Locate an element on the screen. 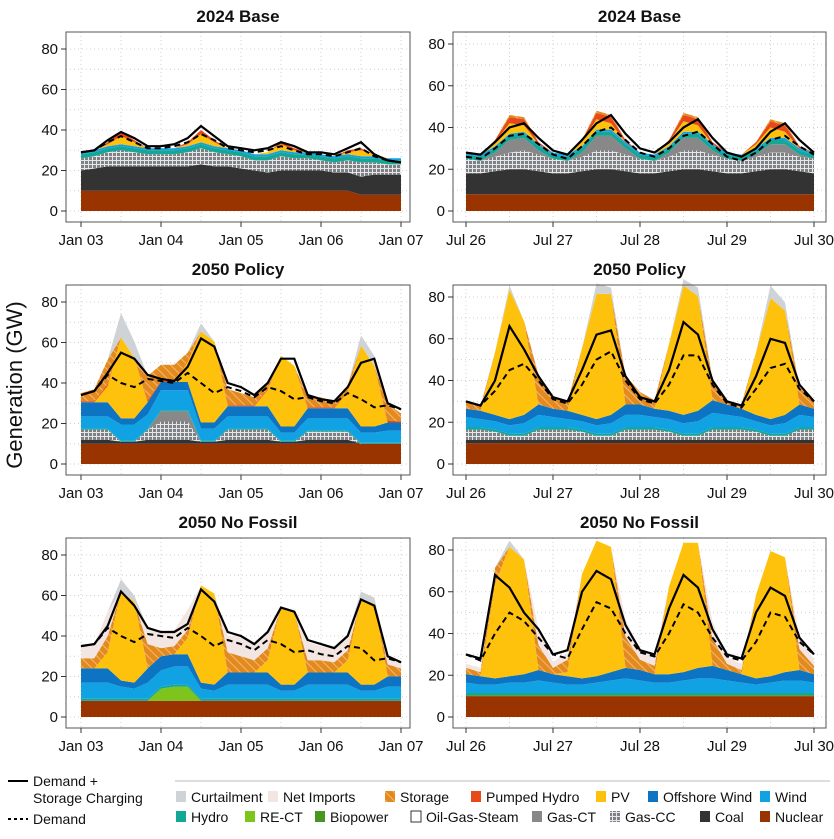 This screenshot has width=834, height=839. area-storage is located at coordinates (241, 631).